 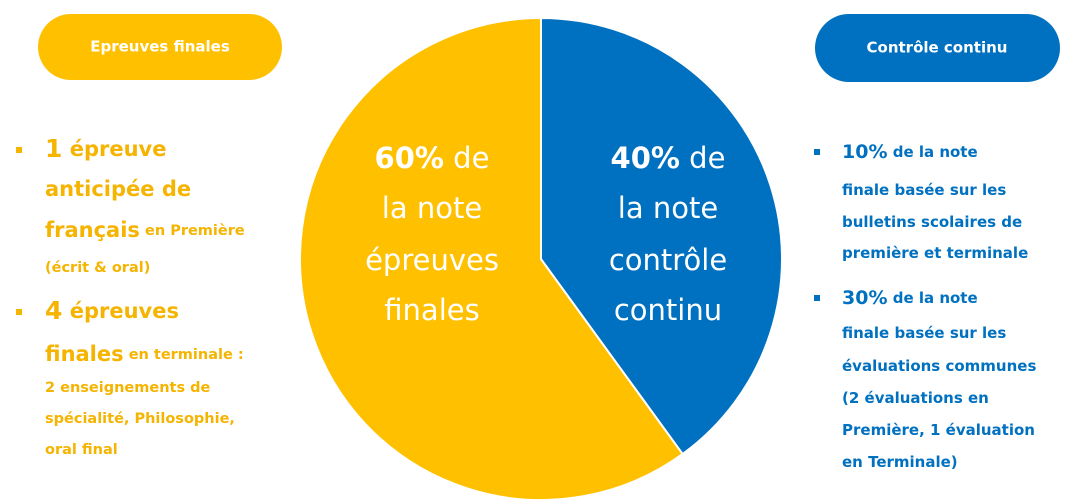 I want to click on slice-label: contrôle, so click(x=668, y=260).